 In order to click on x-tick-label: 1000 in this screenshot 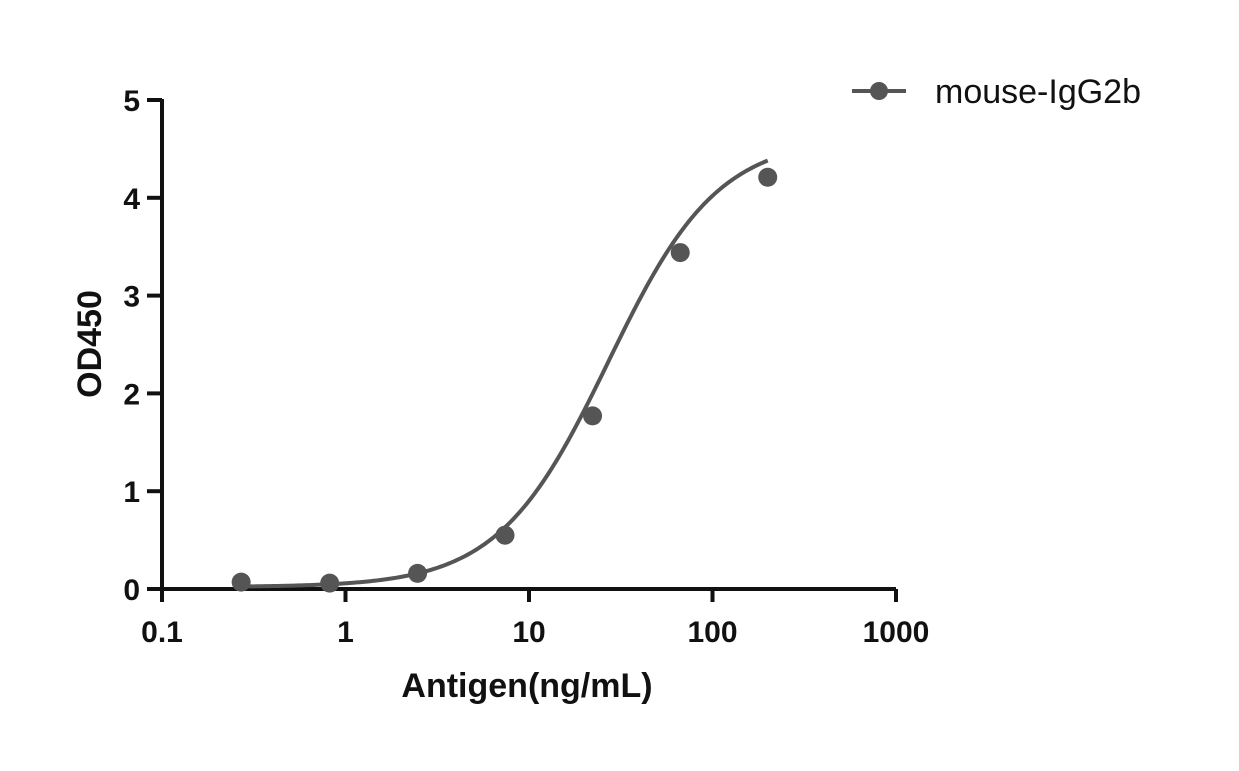, I will do `click(896, 632)`.